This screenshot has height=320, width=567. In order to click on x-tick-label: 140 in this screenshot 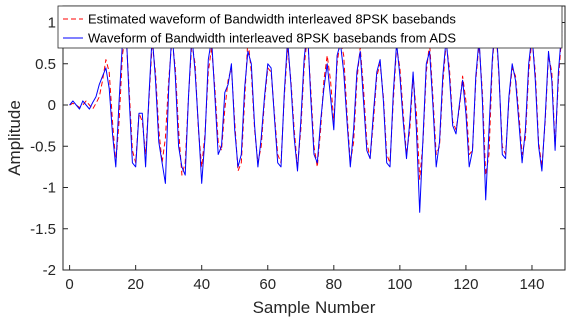, I will do `click(531, 284)`.